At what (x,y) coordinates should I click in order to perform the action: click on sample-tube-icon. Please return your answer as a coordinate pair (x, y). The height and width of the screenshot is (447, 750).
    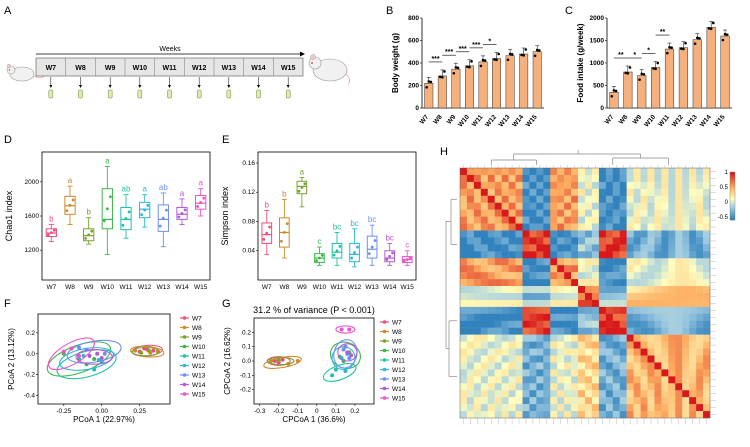
    Looking at the image, I should click on (80, 94).